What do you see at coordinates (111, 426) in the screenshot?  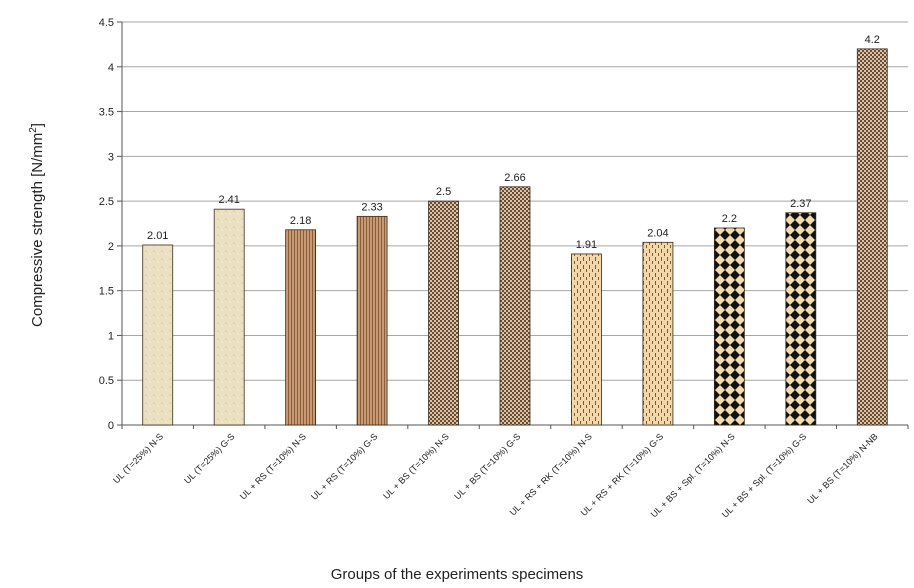 I see `y-tick-label: 0` at bounding box center [111, 426].